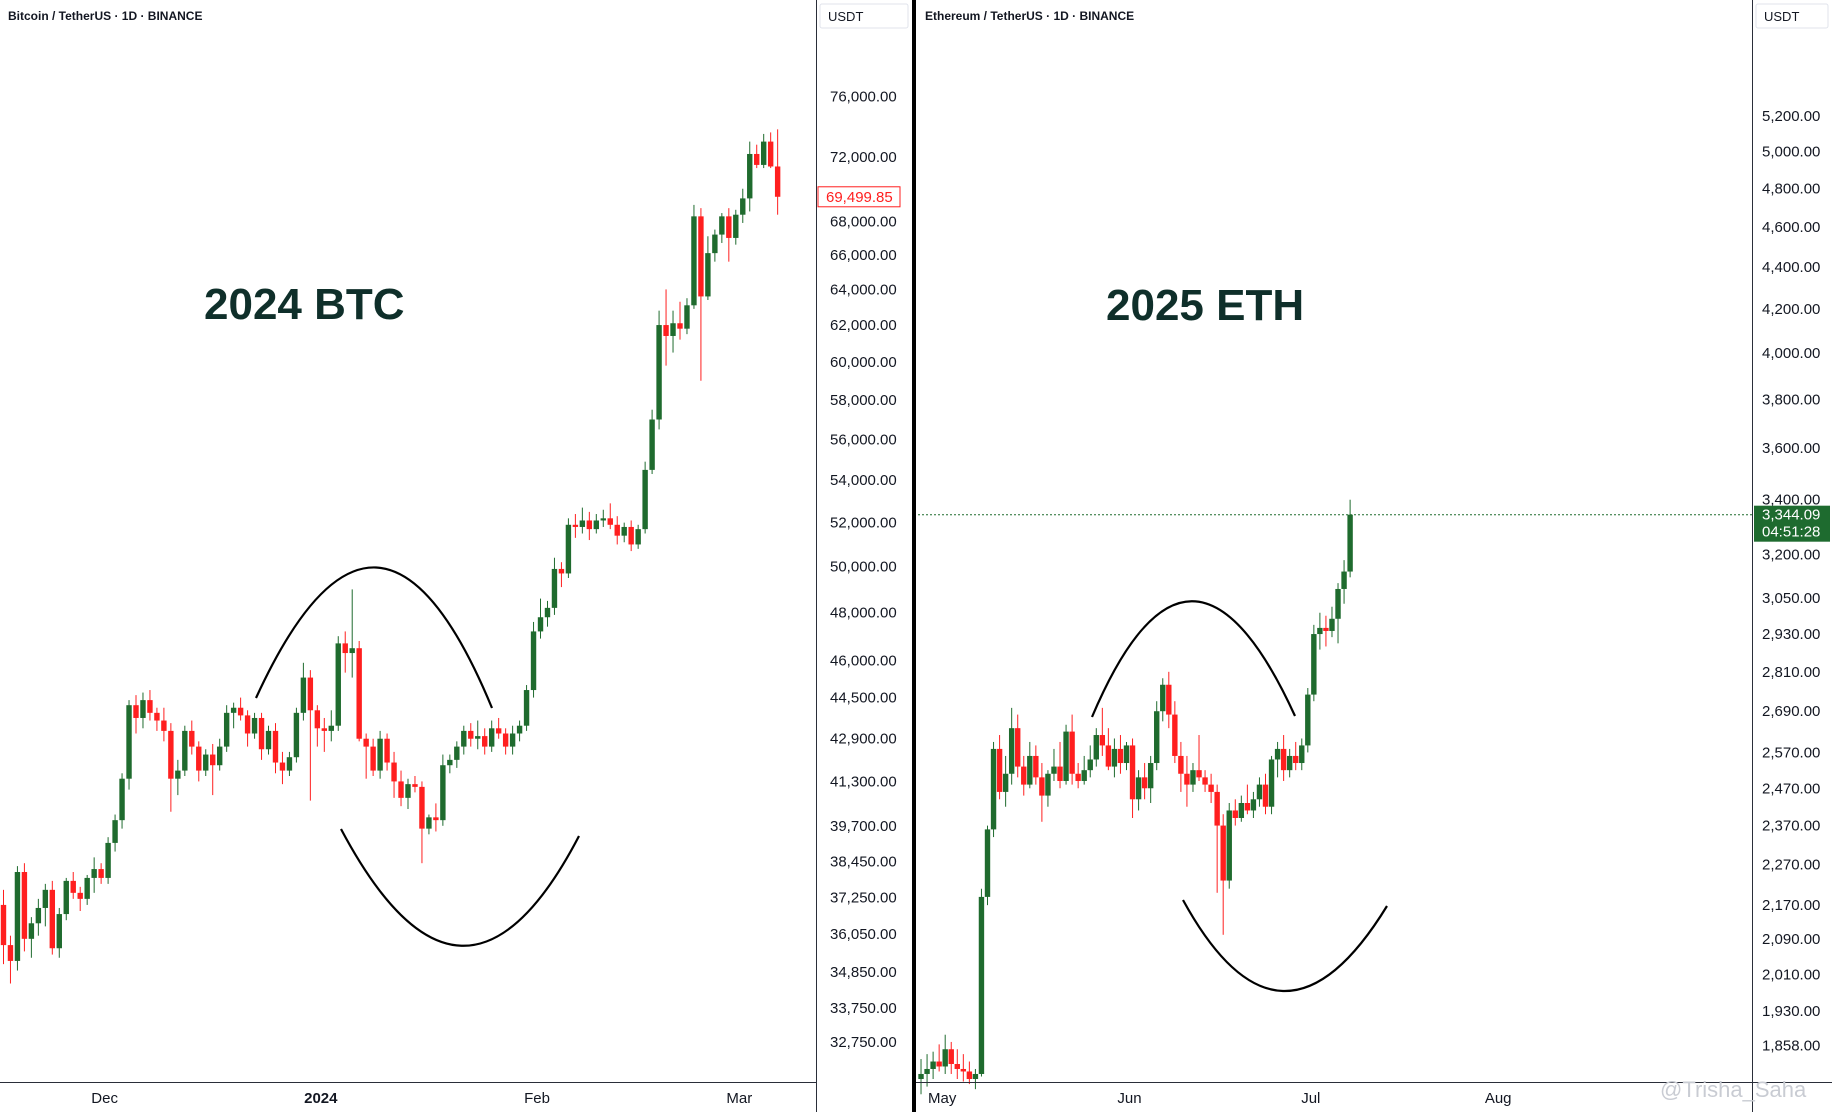 This screenshot has height=1112, width=1832. Describe the element at coordinates (863, 897) in the screenshot. I see `btc-y-tick-label: 37,250.00` at that location.